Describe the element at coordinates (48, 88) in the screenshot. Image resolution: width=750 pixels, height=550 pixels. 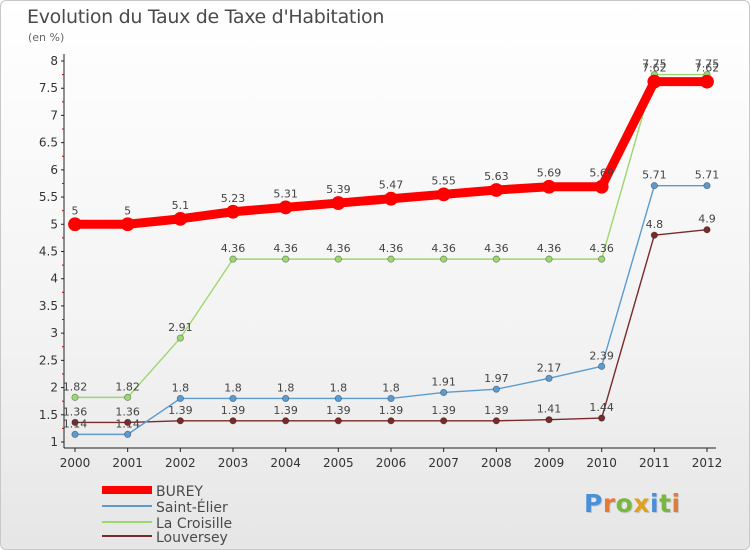
I see `y-tick-label: 7.5` at that location.